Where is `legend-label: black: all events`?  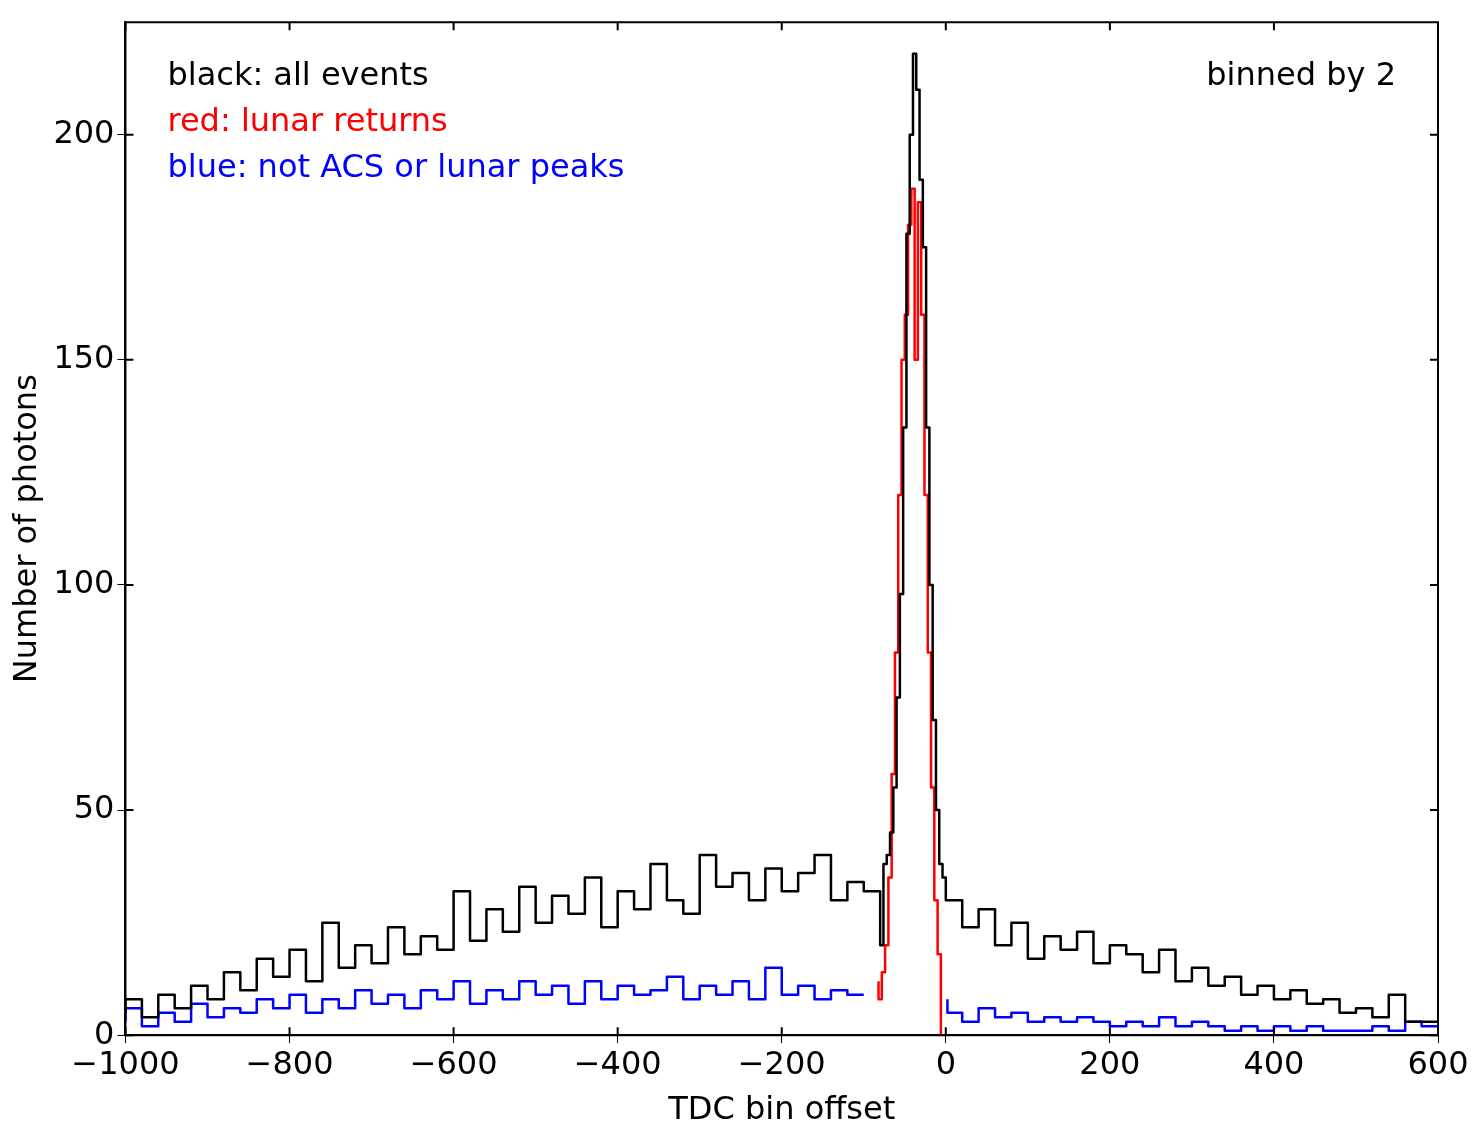
legend-label: black: all events is located at coordinates (298, 73).